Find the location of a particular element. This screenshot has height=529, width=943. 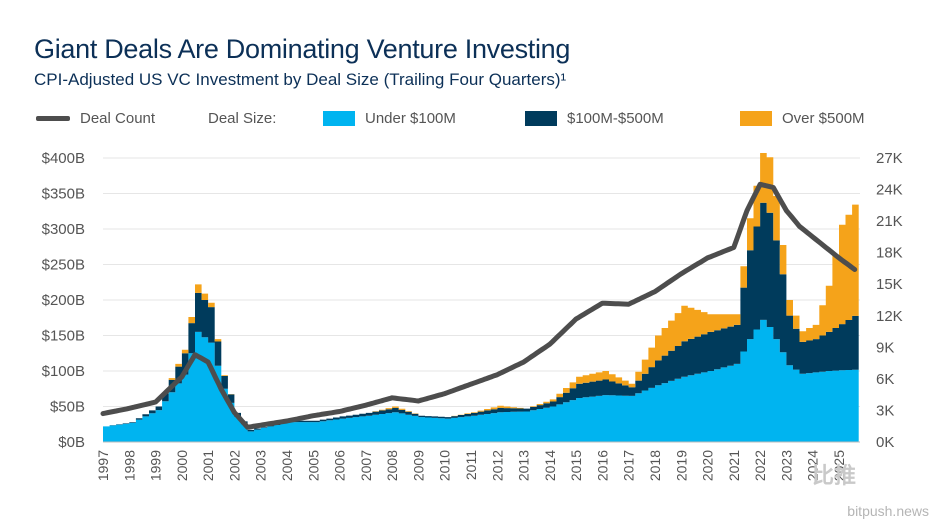

x-tick-label: 2005 is located at coordinates (313, 465).